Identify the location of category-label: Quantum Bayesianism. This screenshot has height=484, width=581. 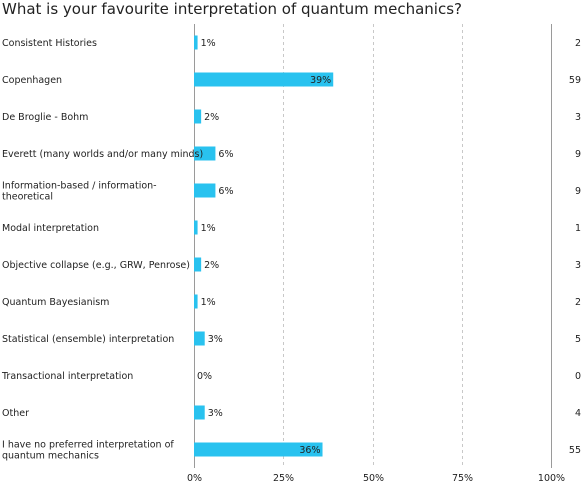
(55, 302).